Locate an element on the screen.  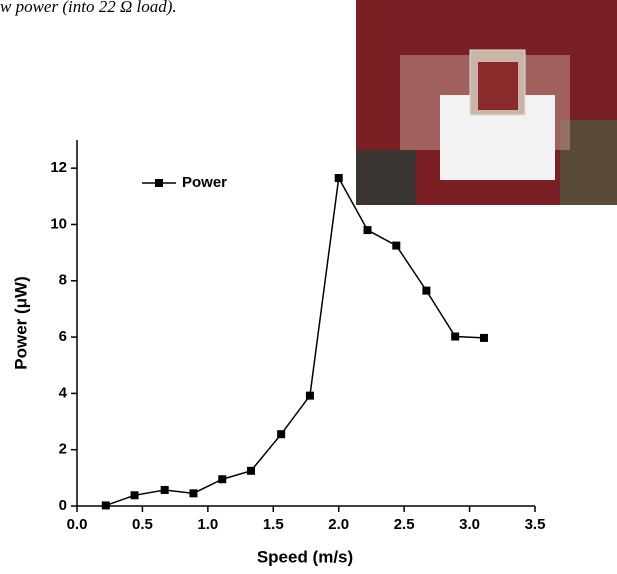
x-tick-label: 3.5 is located at coordinates (535, 524).